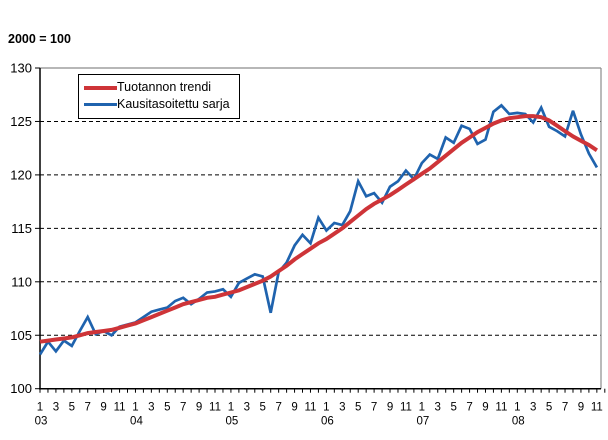 Image resolution: width=608 pixels, height=440 pixels. Describe the element at coordinates (21, 68) in the screenshot. I see `y-tick-label: 130` at that location.